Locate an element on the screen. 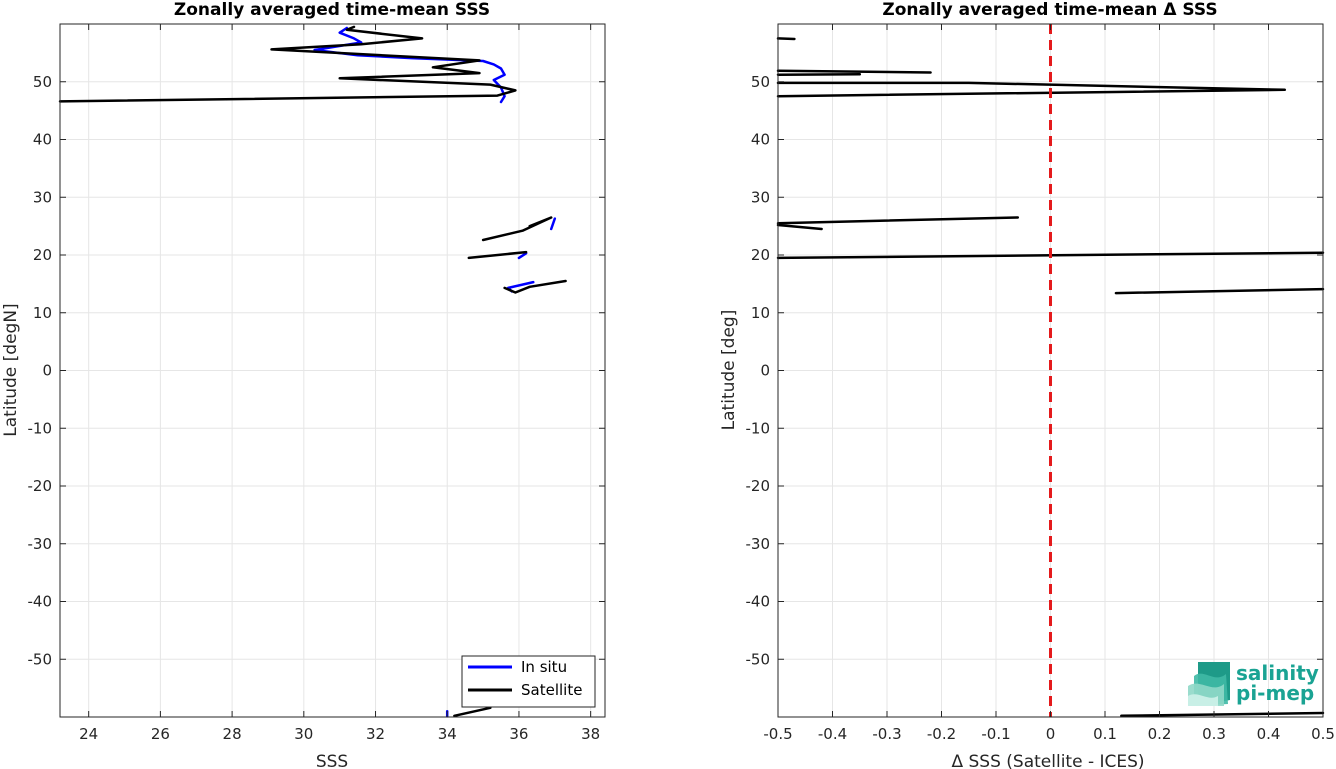  x-tick-label: -0.1 is located at coordinates (995, 734).